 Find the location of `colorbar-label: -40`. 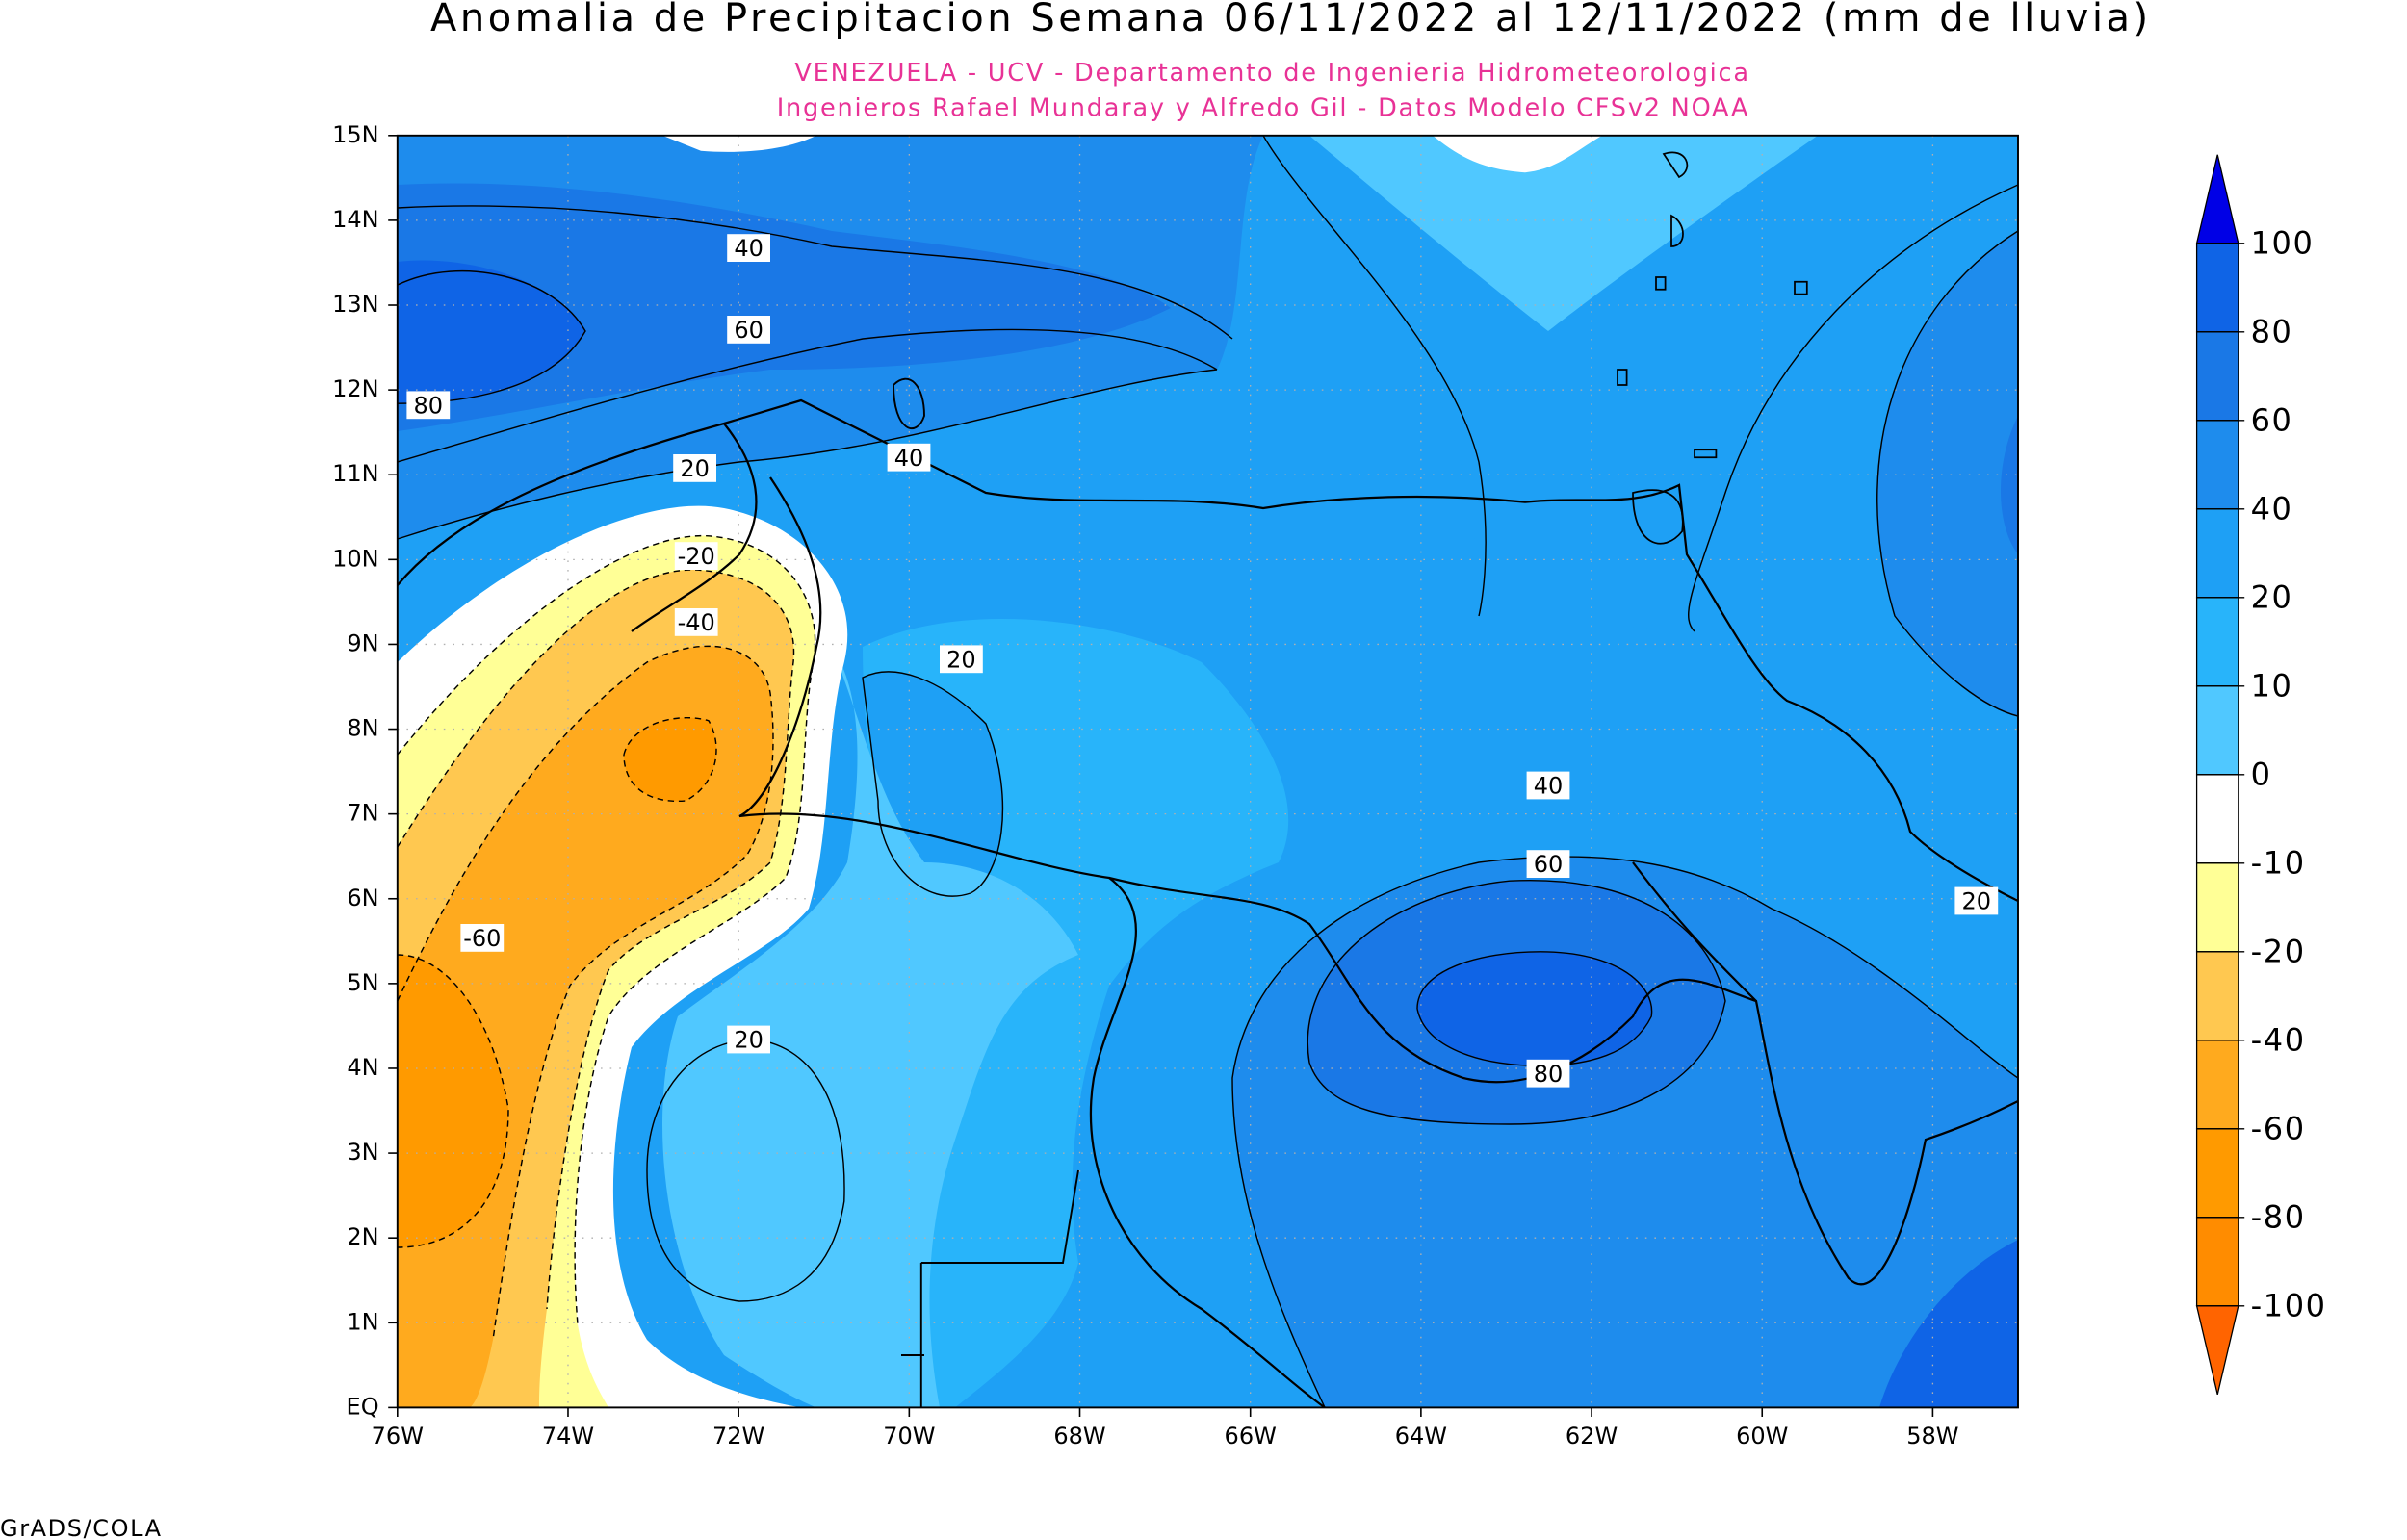

colorbar-label: -40 is located at coordinates (2278, 1039).